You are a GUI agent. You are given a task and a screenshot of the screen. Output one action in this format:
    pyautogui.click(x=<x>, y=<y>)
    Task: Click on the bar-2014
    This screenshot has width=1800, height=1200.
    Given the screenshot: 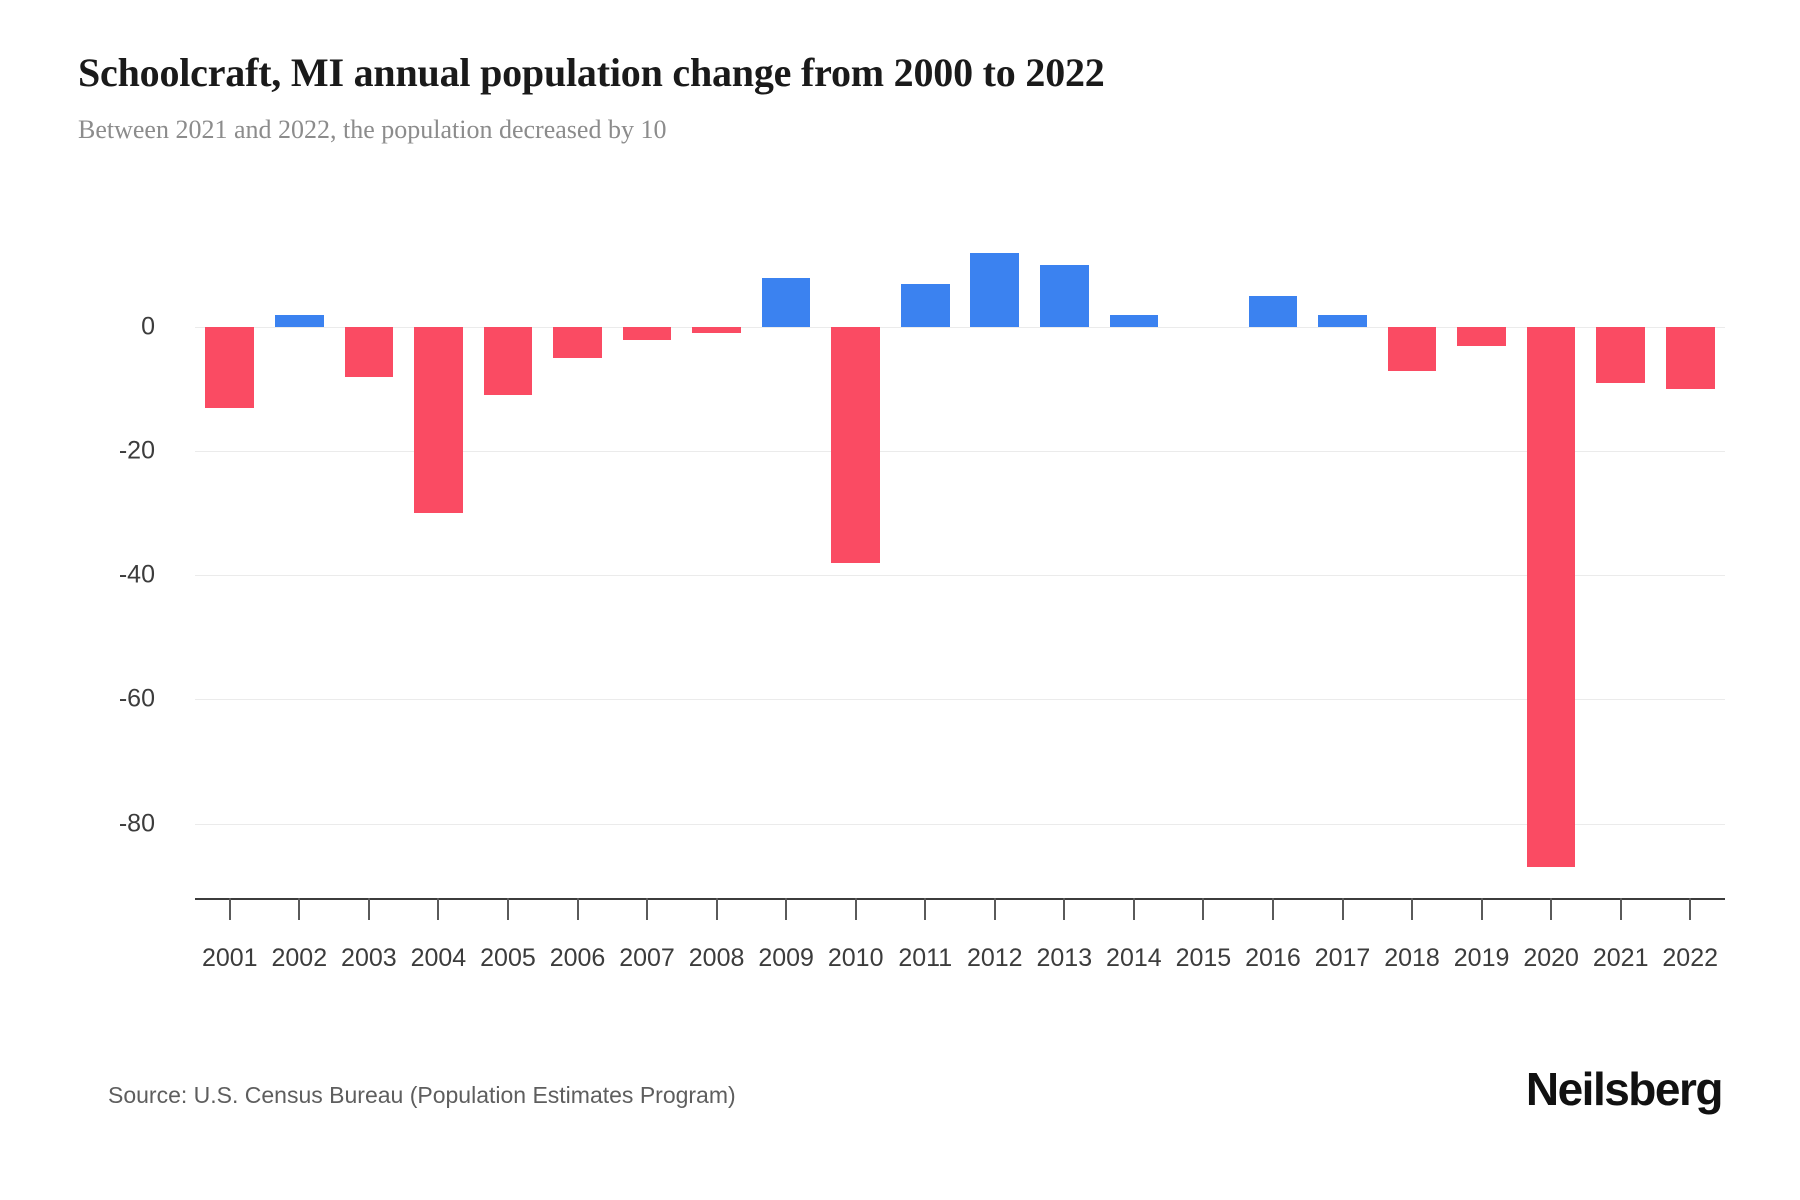 What is the action you would take?
    pyautogui.click(x=1134, y=321)
    